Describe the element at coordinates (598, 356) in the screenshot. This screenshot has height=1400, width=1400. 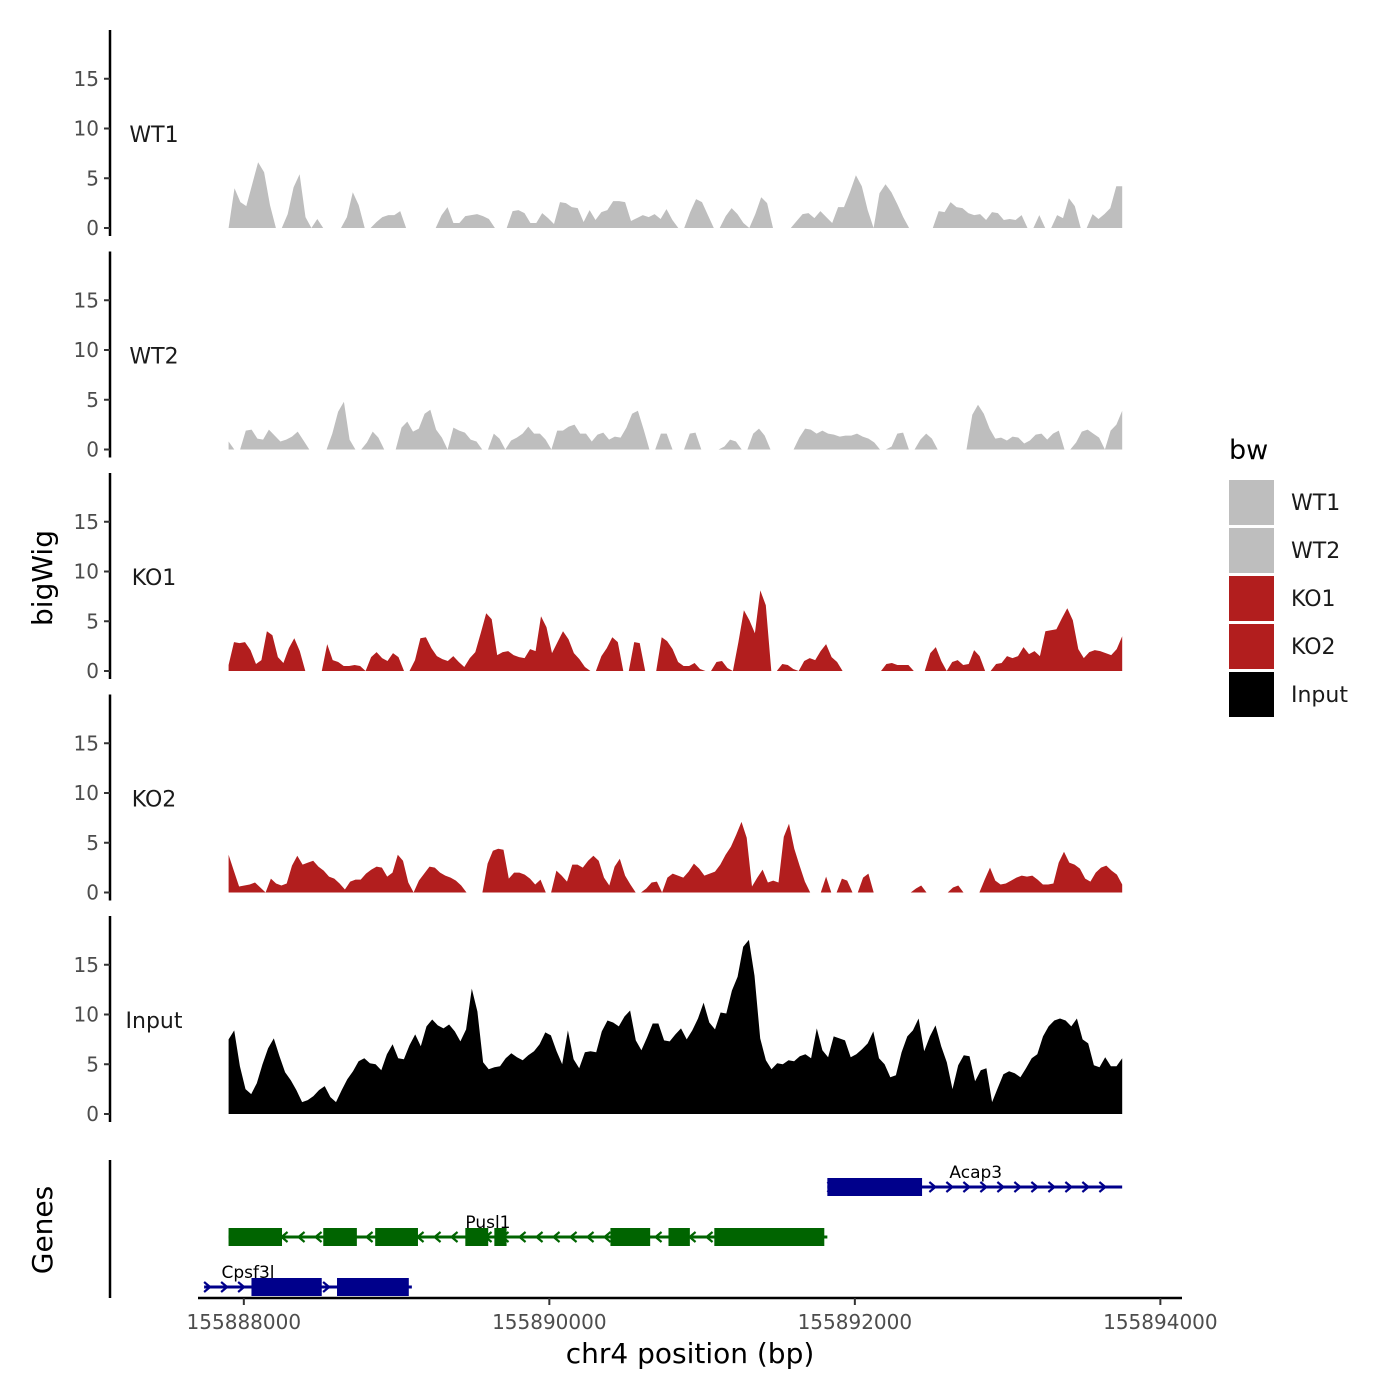
I see `track-wt2: 0 5 10 15 WT2` at that location.